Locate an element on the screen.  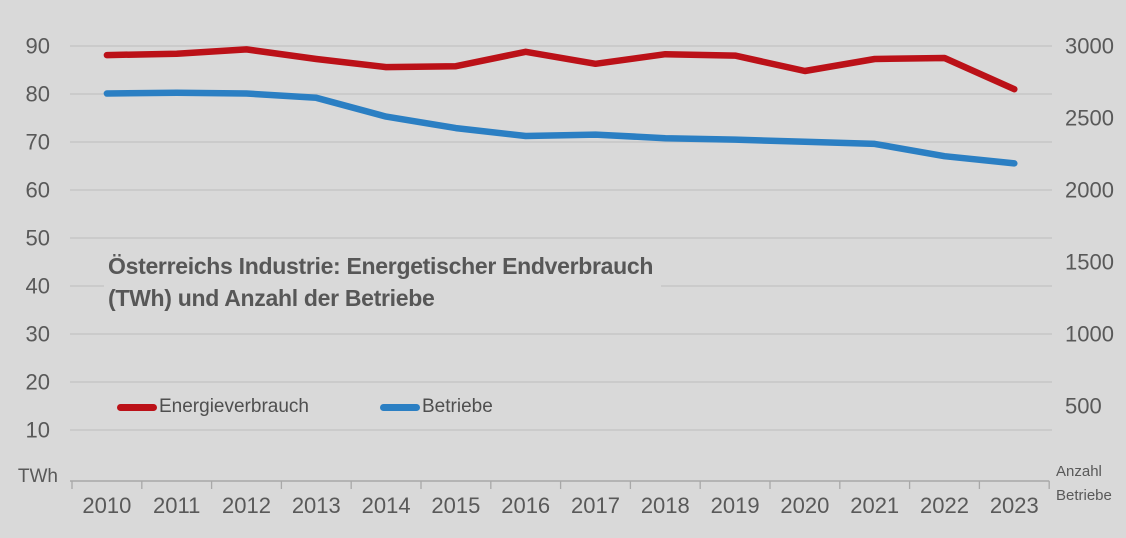
right-axis-tick-label: 2000 is located at coordinates (1089, 190).